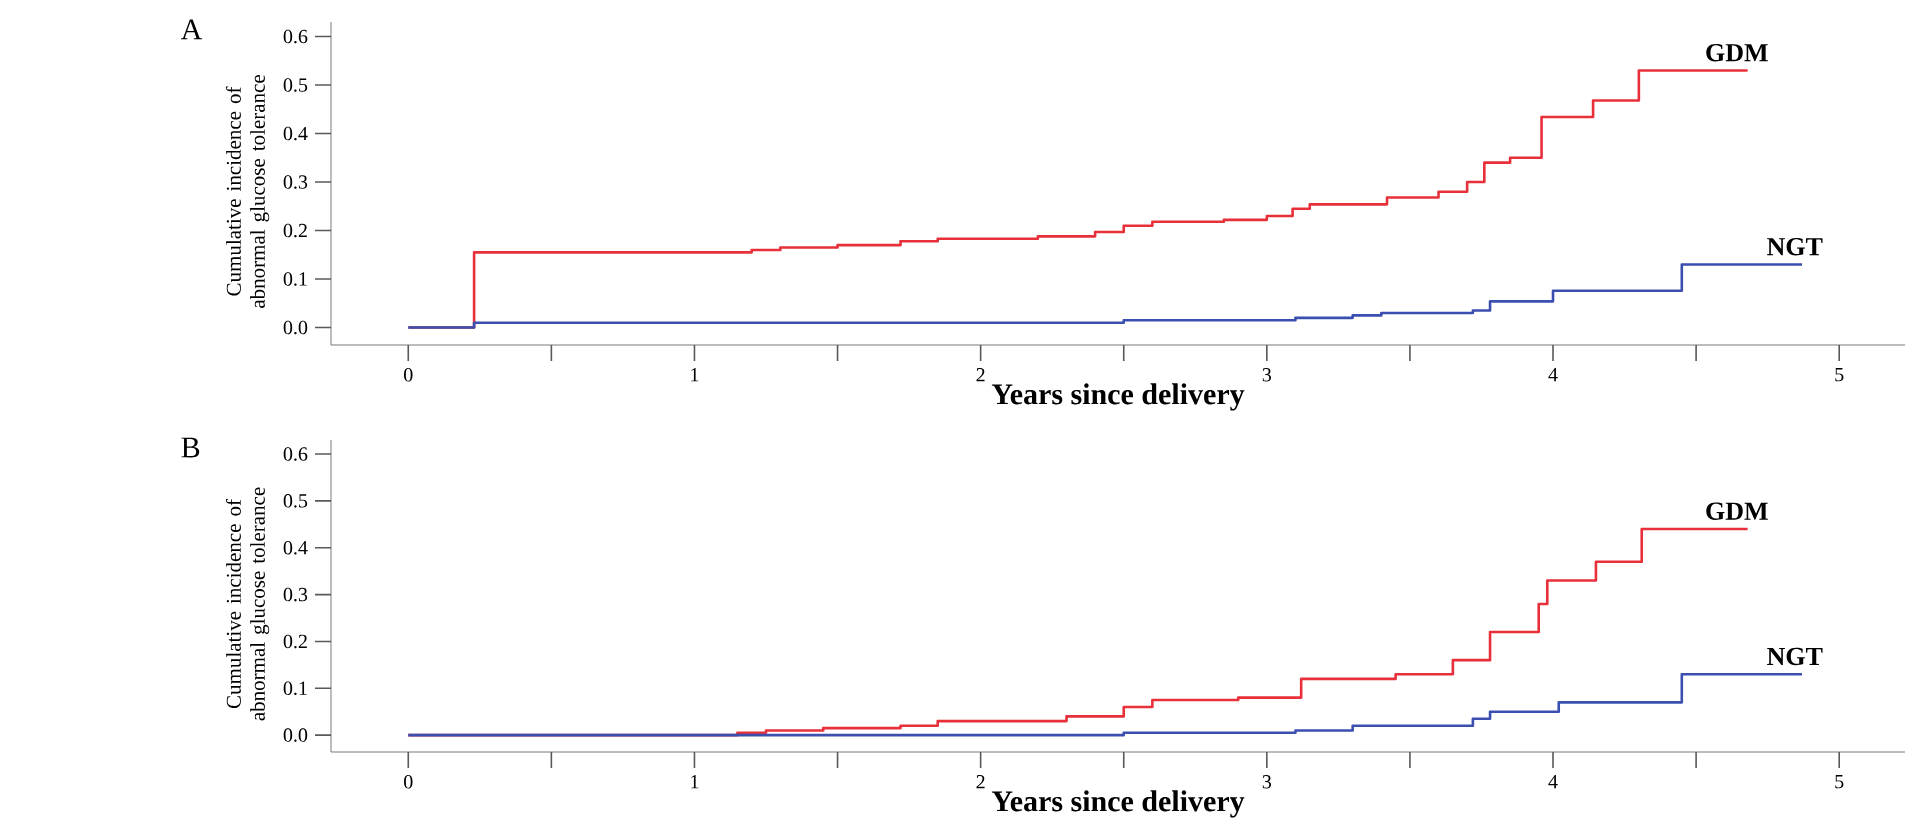 Image resolution: width=1910 pixels, height=820 pixels. Describe the element at coordinates (191, 29) in the screenshot. I see `chart-title: A` at that location.